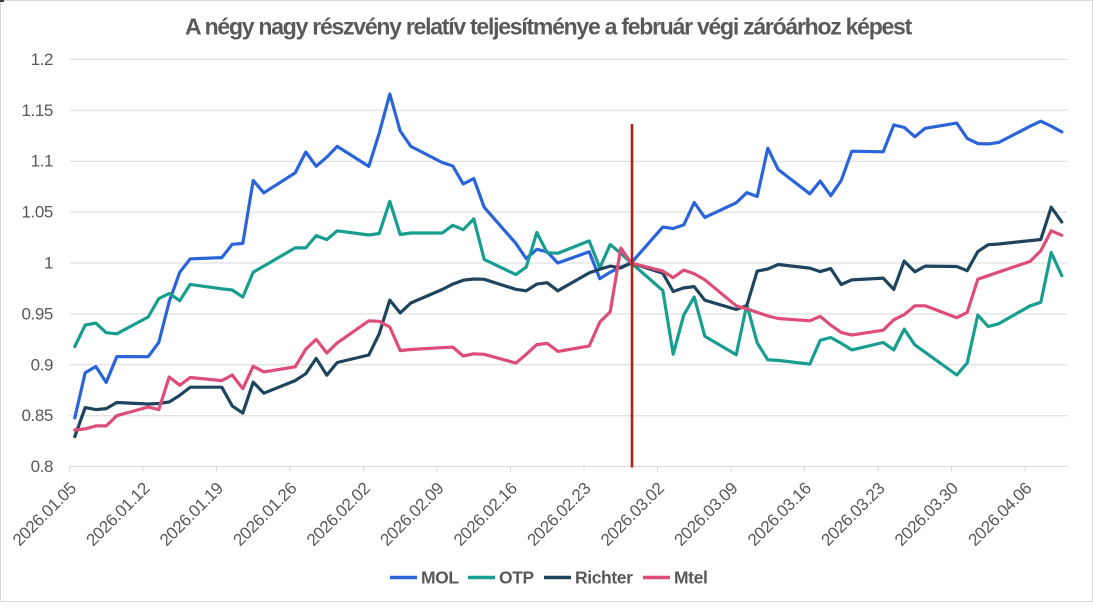 The height and width of the screenshot is (607, 1093). I want to click on svg-text: 1, so click(48, 263).